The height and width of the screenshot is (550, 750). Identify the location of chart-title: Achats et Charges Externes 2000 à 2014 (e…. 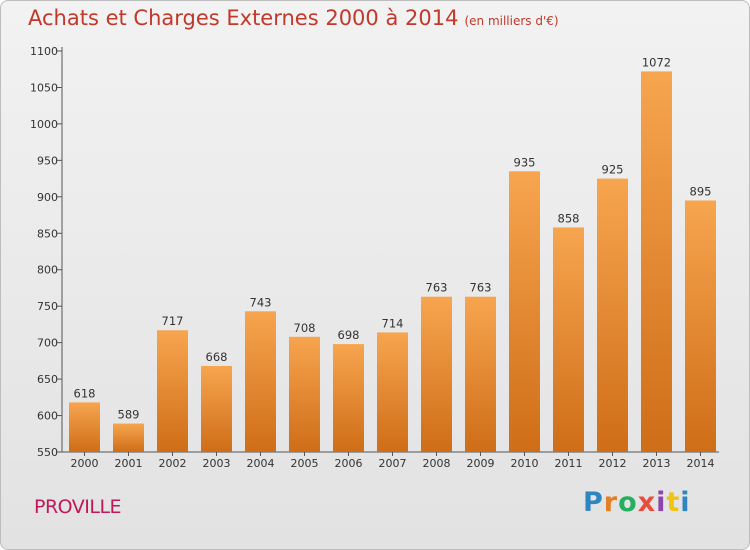
(293, 18).